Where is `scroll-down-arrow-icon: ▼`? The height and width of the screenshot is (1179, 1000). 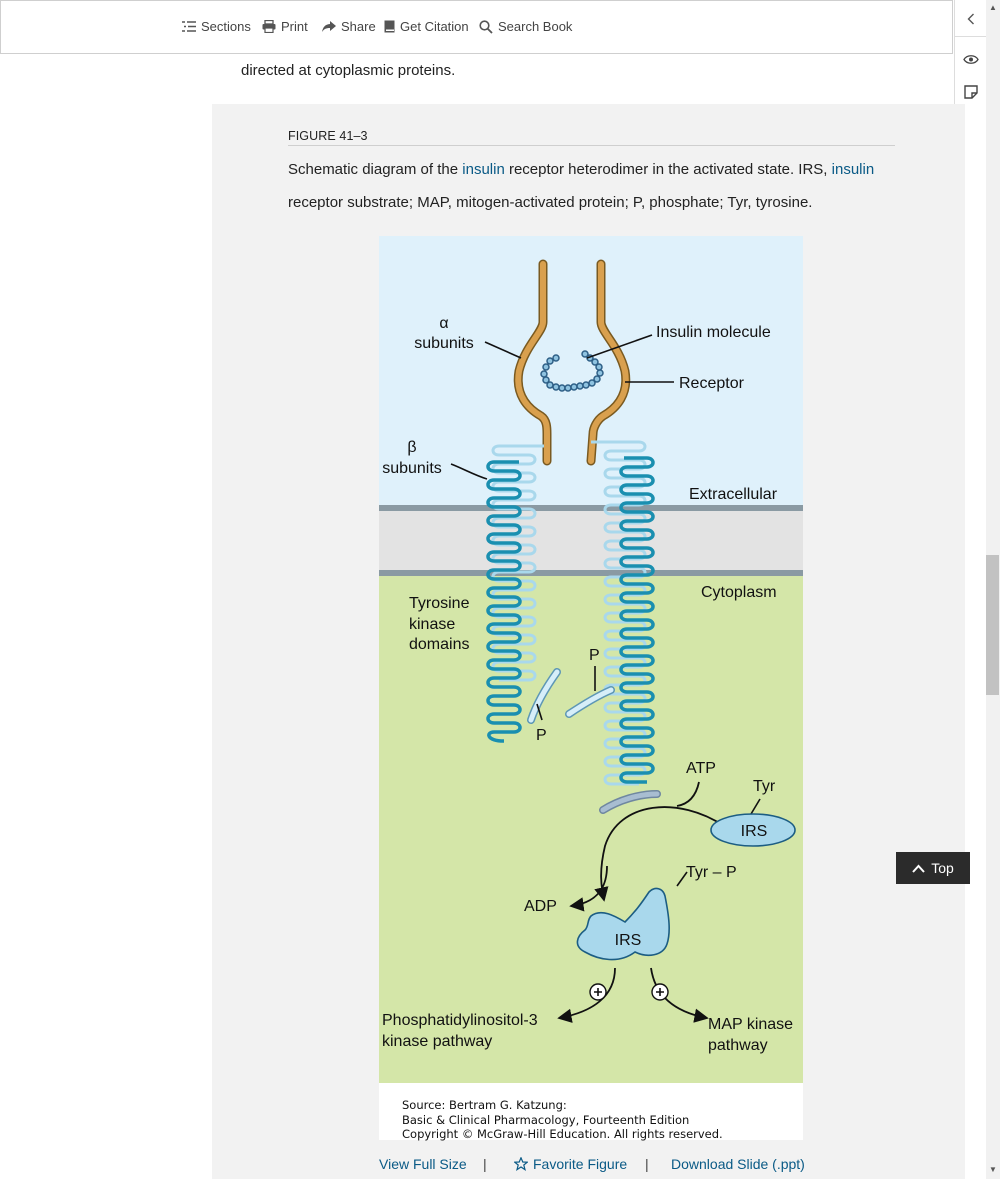 scroll-down-arrow-icon: ▼ is located at coordinates (993, 1169).